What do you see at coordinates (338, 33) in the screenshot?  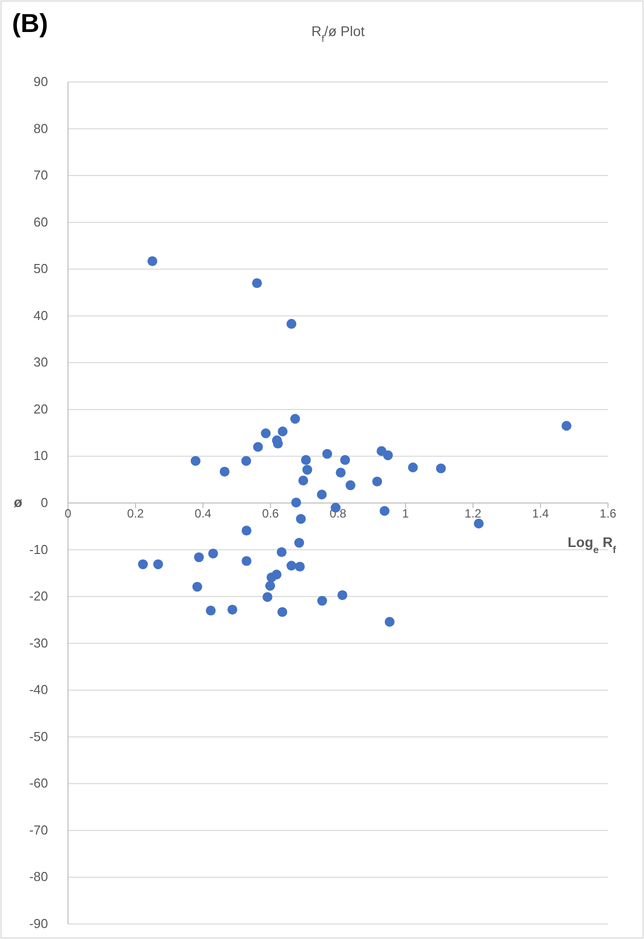 I see `chart-title: R$_{f}$/ø Plot` at bounding box center [338, 33].